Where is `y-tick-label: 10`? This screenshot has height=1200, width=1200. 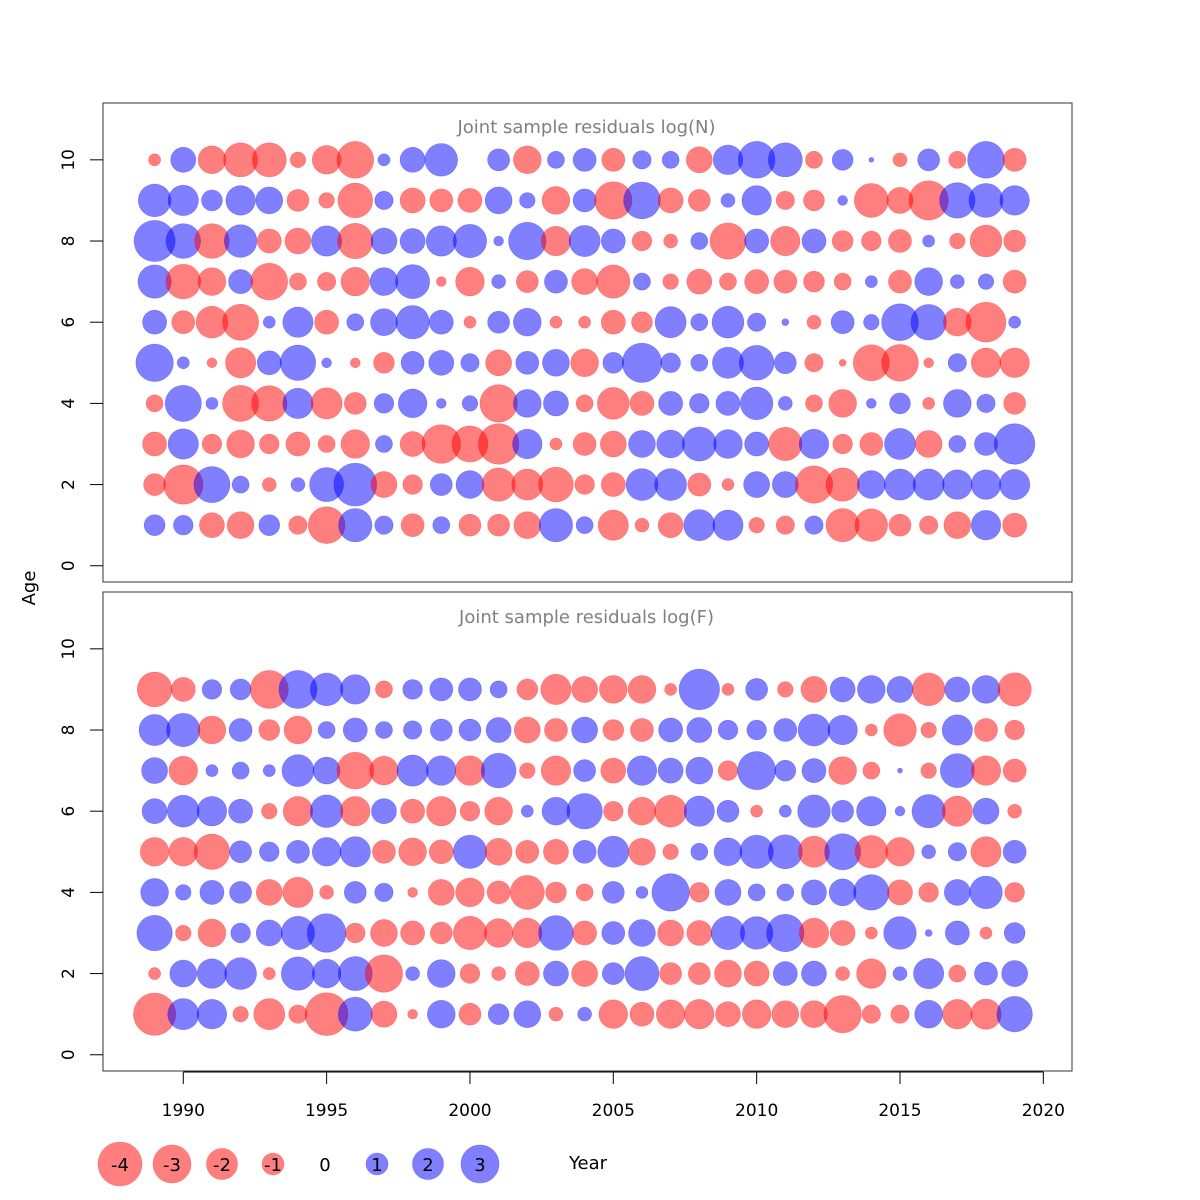
y-tick-label: 10 is located at coordinates (69, 649).